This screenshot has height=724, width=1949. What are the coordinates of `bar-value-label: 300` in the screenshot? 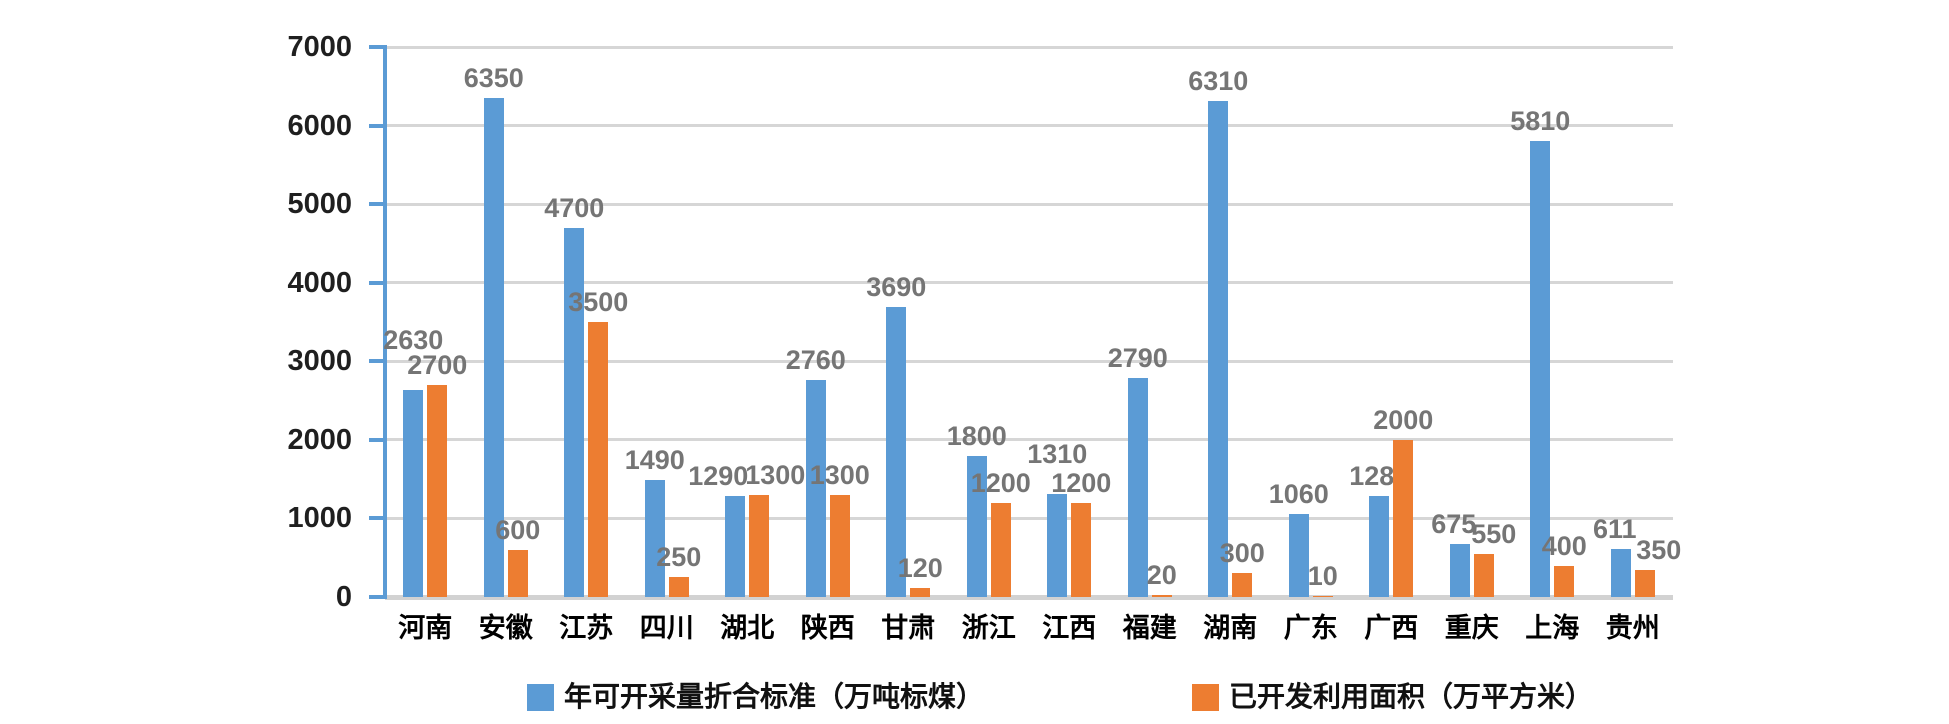 It's located at (1242, 553).